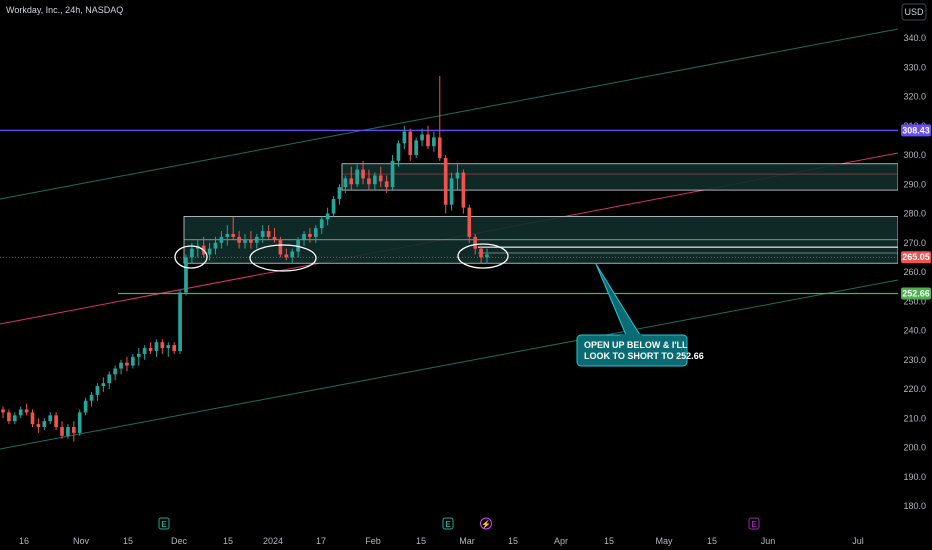 The width and height of the screenshot is (932, 550). I want to click on earnings-marker, so click(754, 523).